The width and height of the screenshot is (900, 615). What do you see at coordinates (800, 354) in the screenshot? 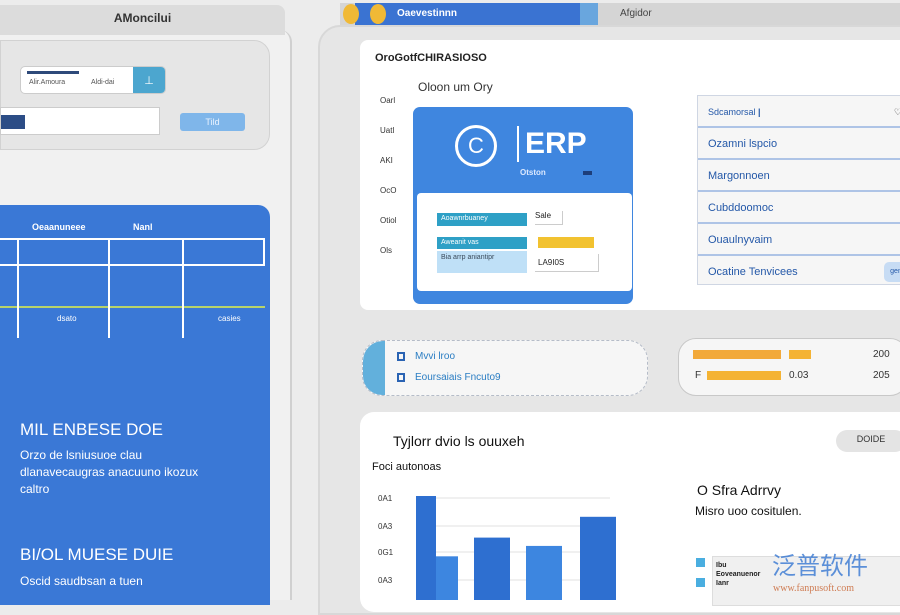
I see `stat-bar-secondary` at bounding box center [800, 354].